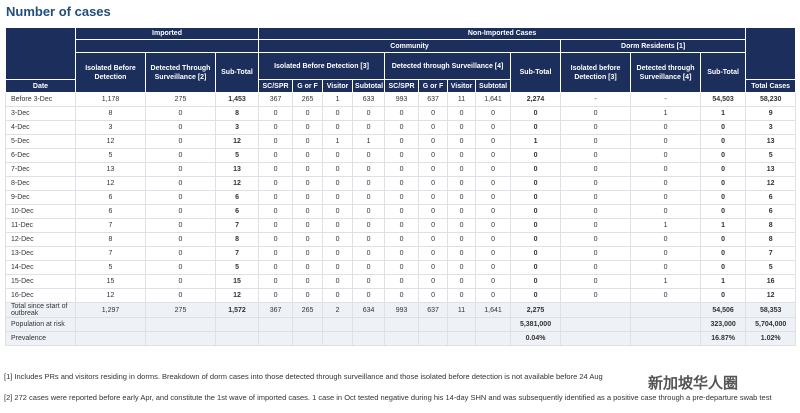 This screenshot has width=800, height=413. What do you see at coordinates (536, 338) in the screenshot?
I see `cell: 0.04%` at bounding box center [536, 338].